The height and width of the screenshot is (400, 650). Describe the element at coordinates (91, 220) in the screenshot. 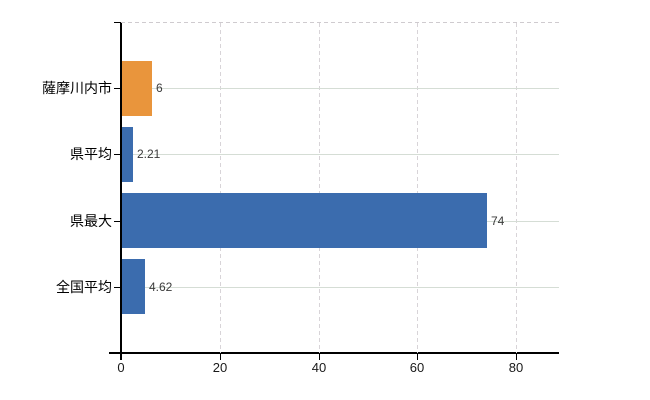

I see `category-label: 県最大` at that location.